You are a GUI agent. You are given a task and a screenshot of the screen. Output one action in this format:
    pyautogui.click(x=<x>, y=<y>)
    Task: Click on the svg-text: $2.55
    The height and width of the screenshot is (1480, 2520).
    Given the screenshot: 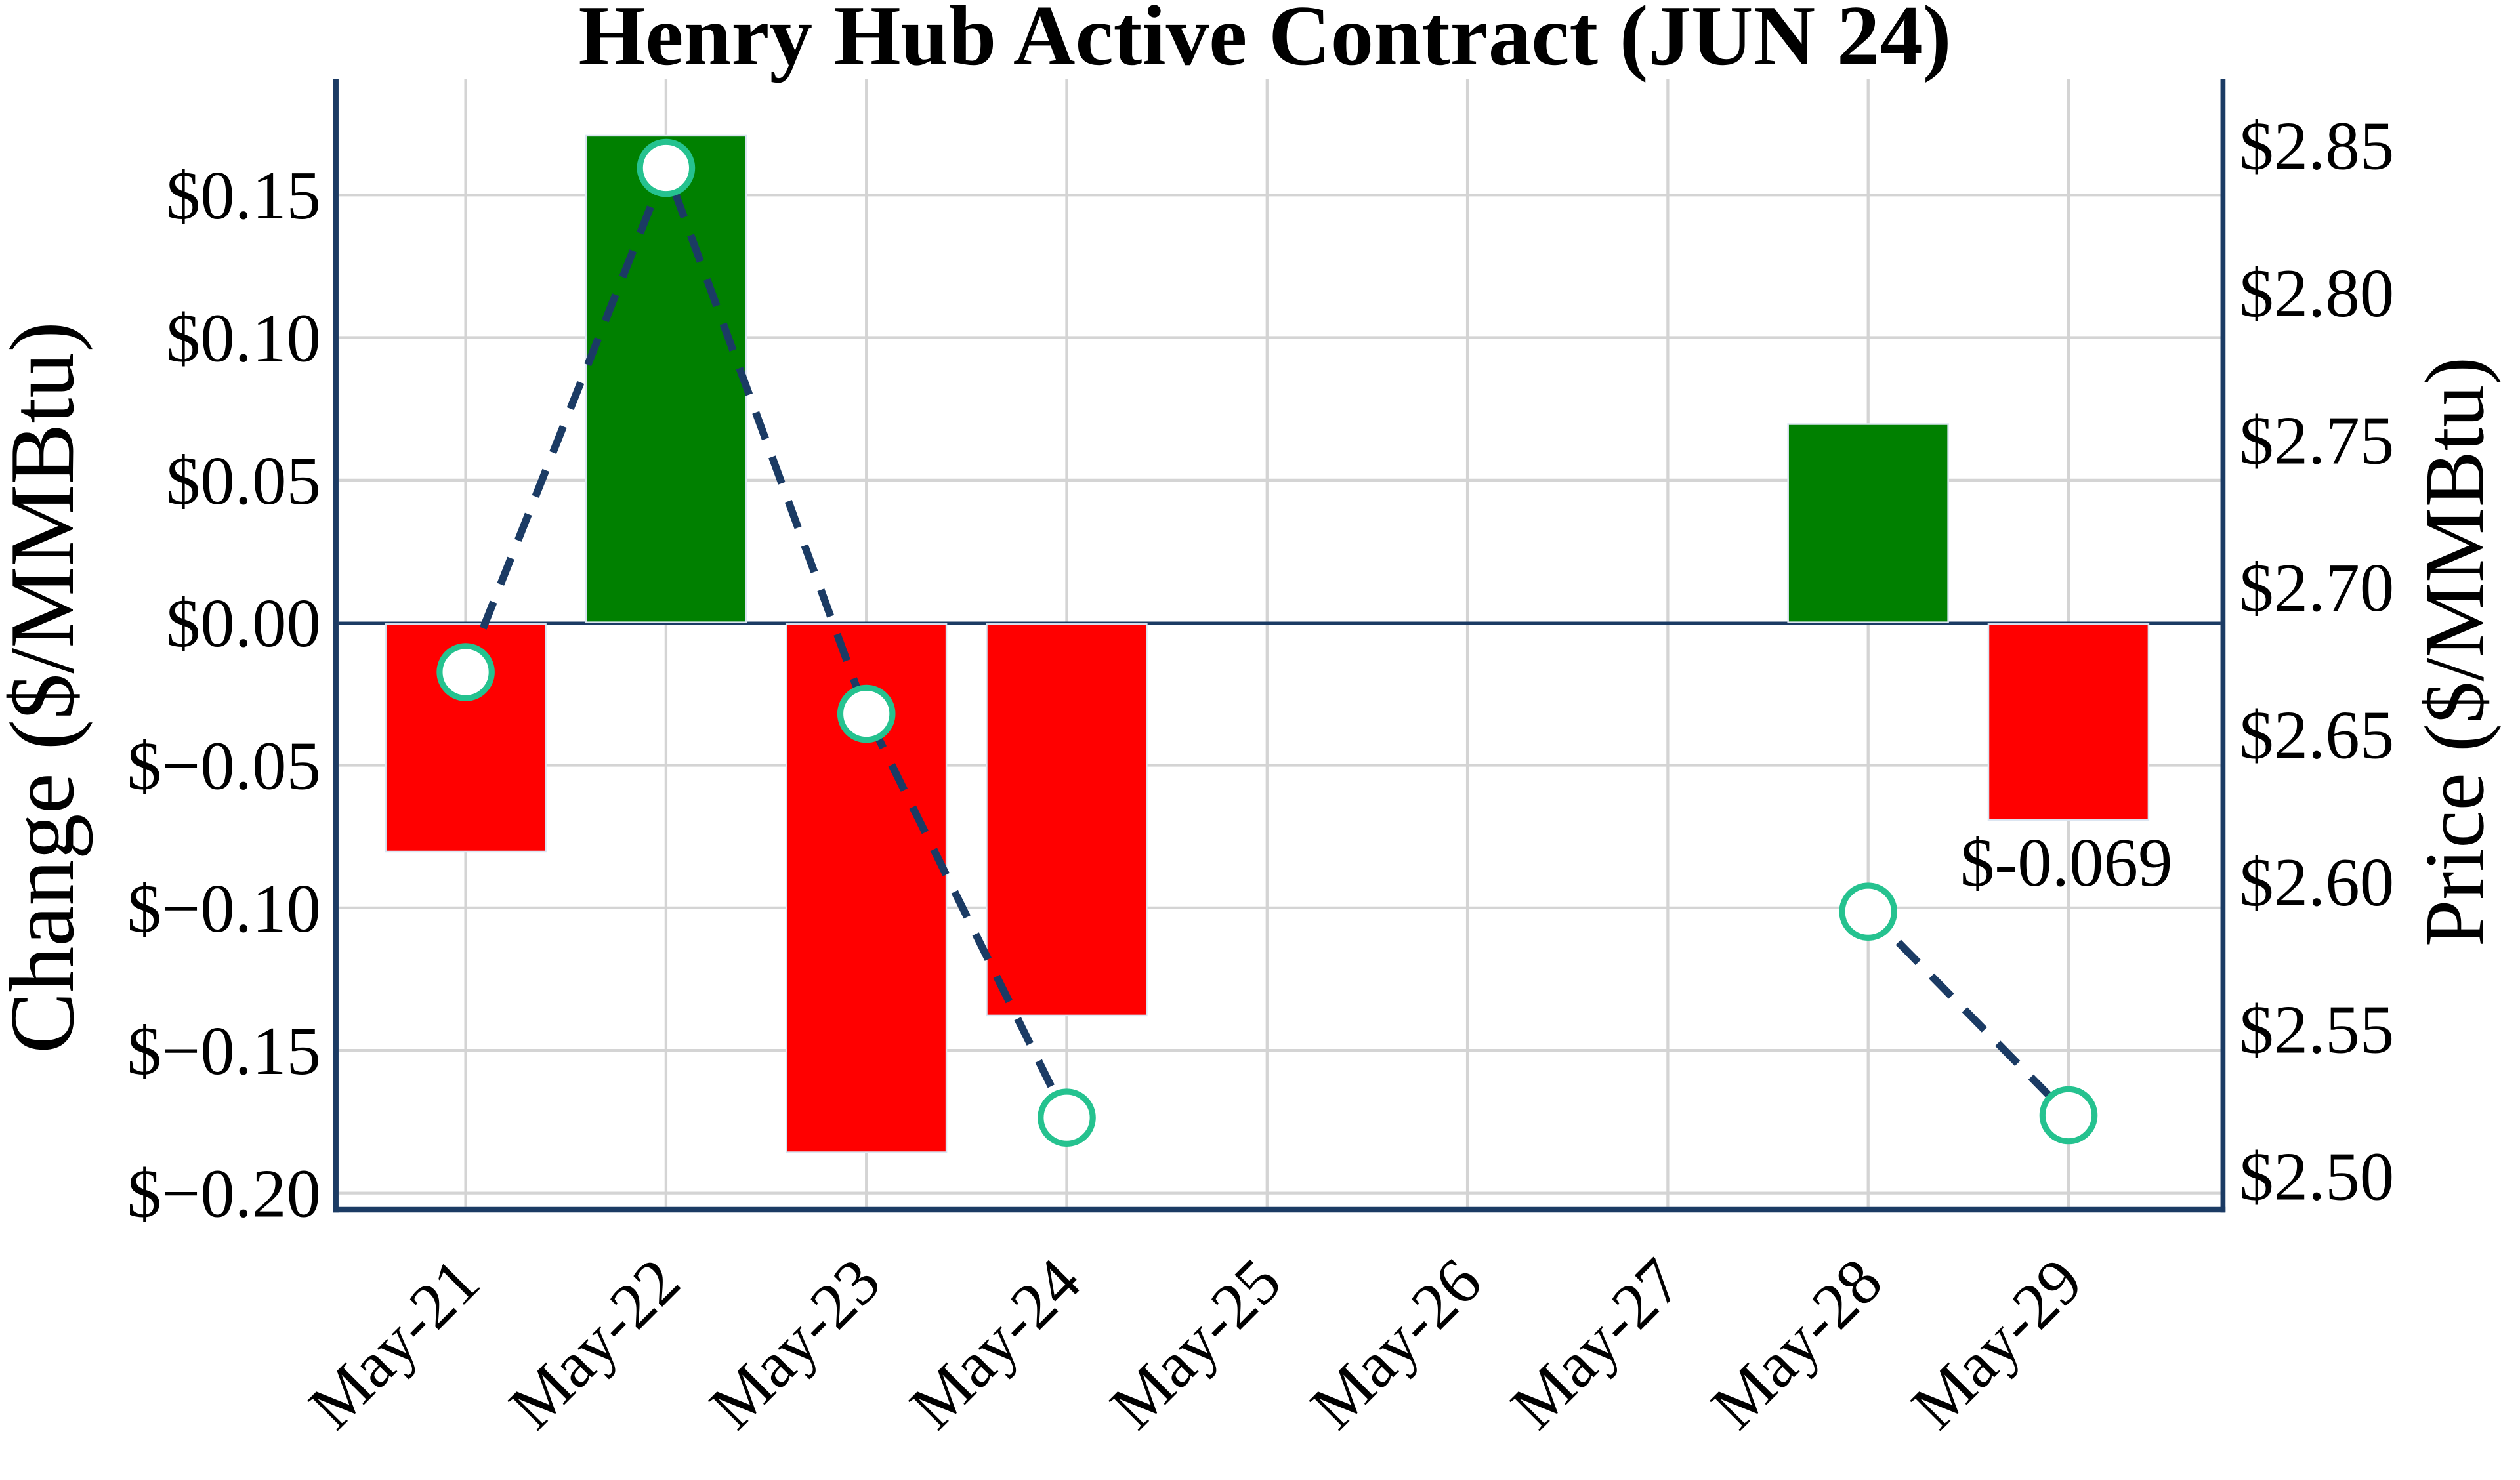 What is the action you would take?
    pyautogui.click(x=2316, y=1029)
    